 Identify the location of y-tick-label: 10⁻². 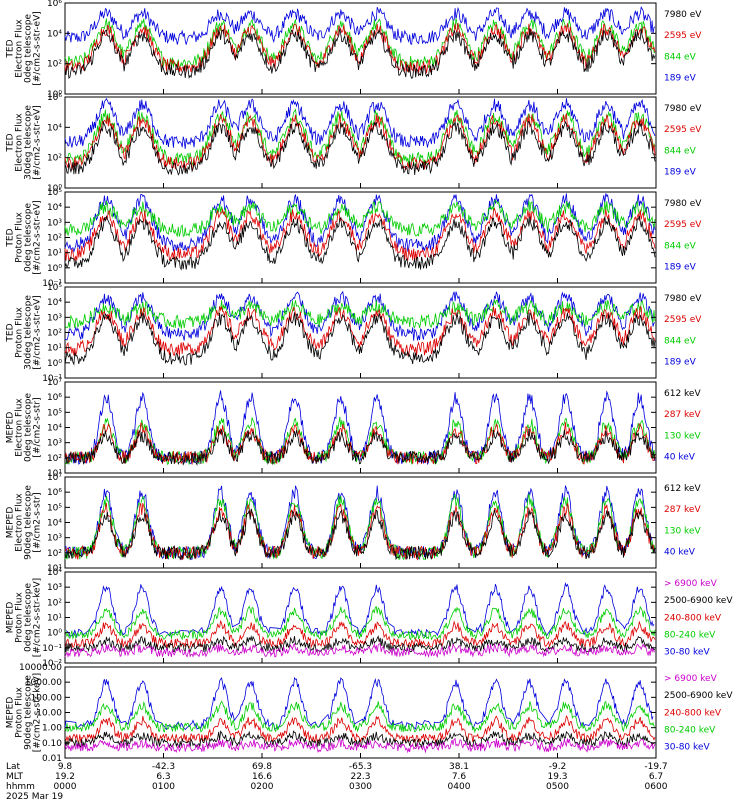
(52, 664).